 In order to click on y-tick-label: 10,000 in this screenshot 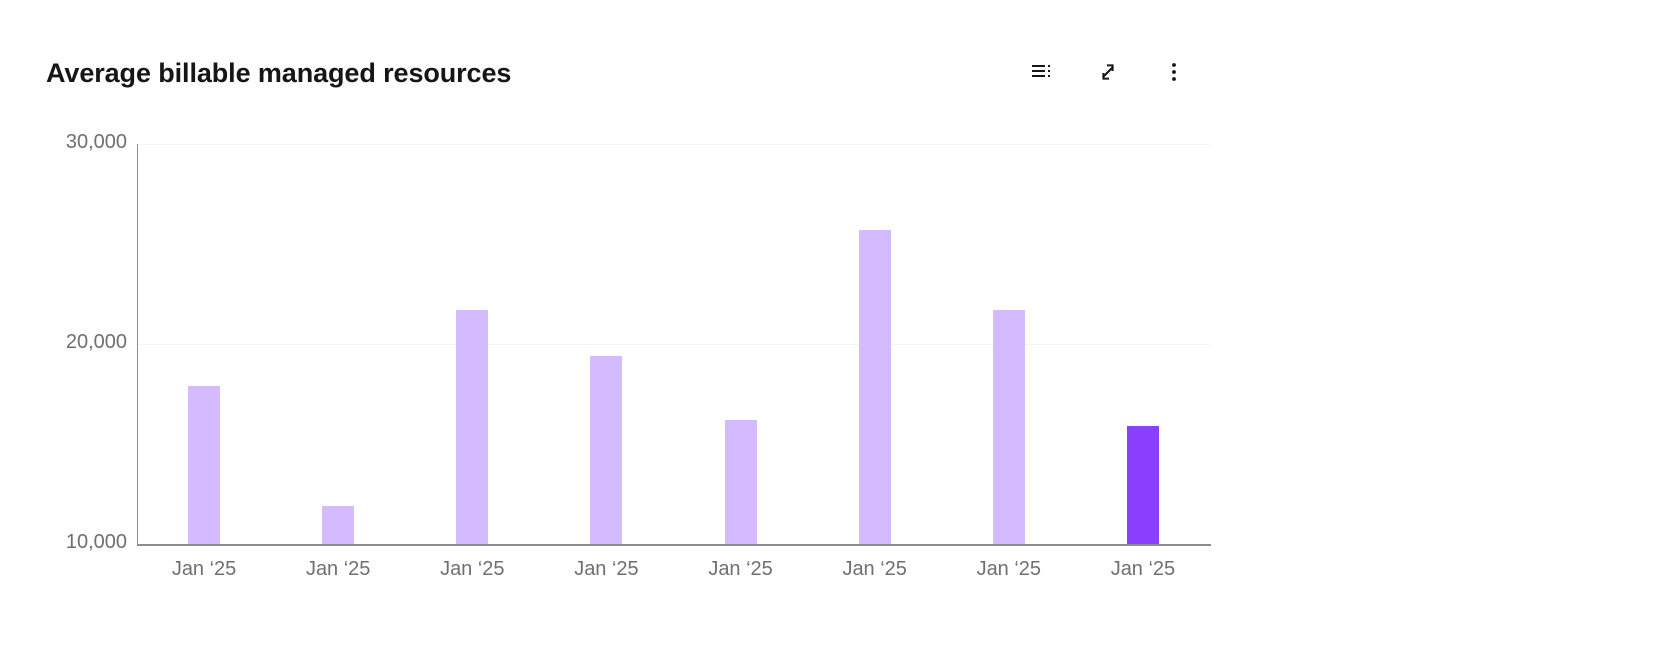, I will do `click(96, 542)`.